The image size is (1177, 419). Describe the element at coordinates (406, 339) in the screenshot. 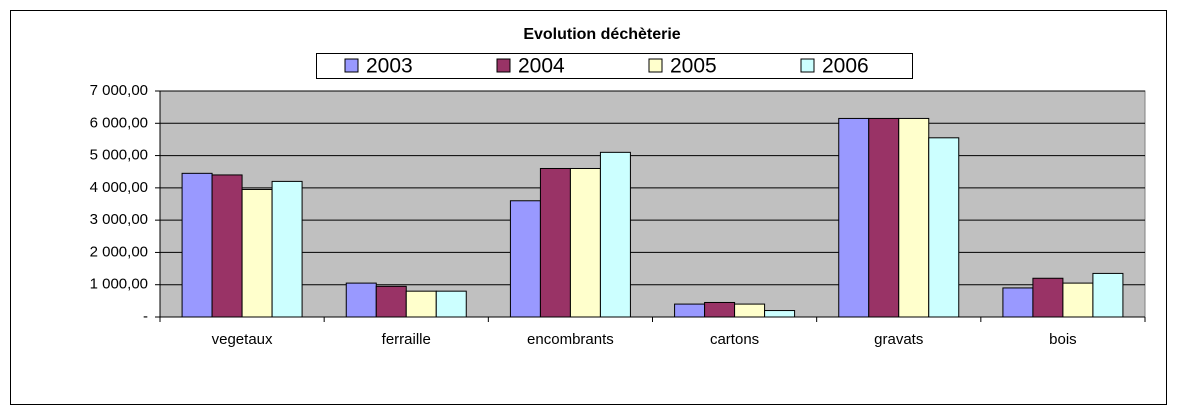

I see `x-tick-label: ferraille` at that location.